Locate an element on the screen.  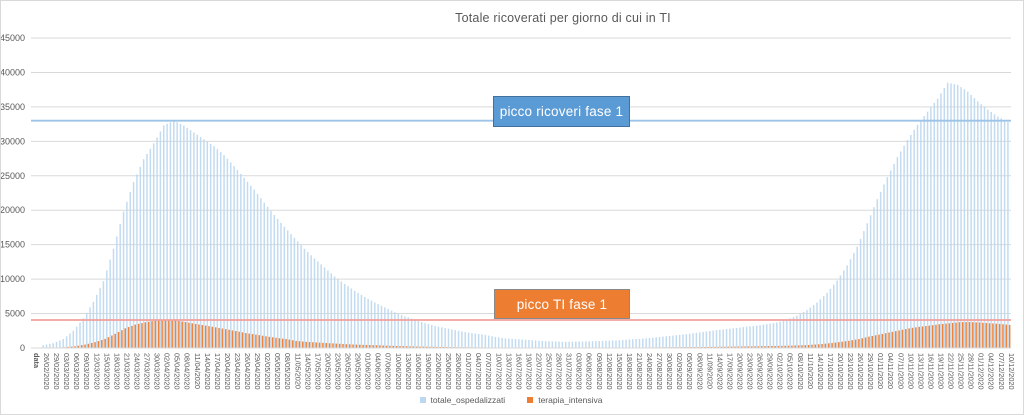
x-tick-label: 27/03/2020 is located at coordinates (147, 371).